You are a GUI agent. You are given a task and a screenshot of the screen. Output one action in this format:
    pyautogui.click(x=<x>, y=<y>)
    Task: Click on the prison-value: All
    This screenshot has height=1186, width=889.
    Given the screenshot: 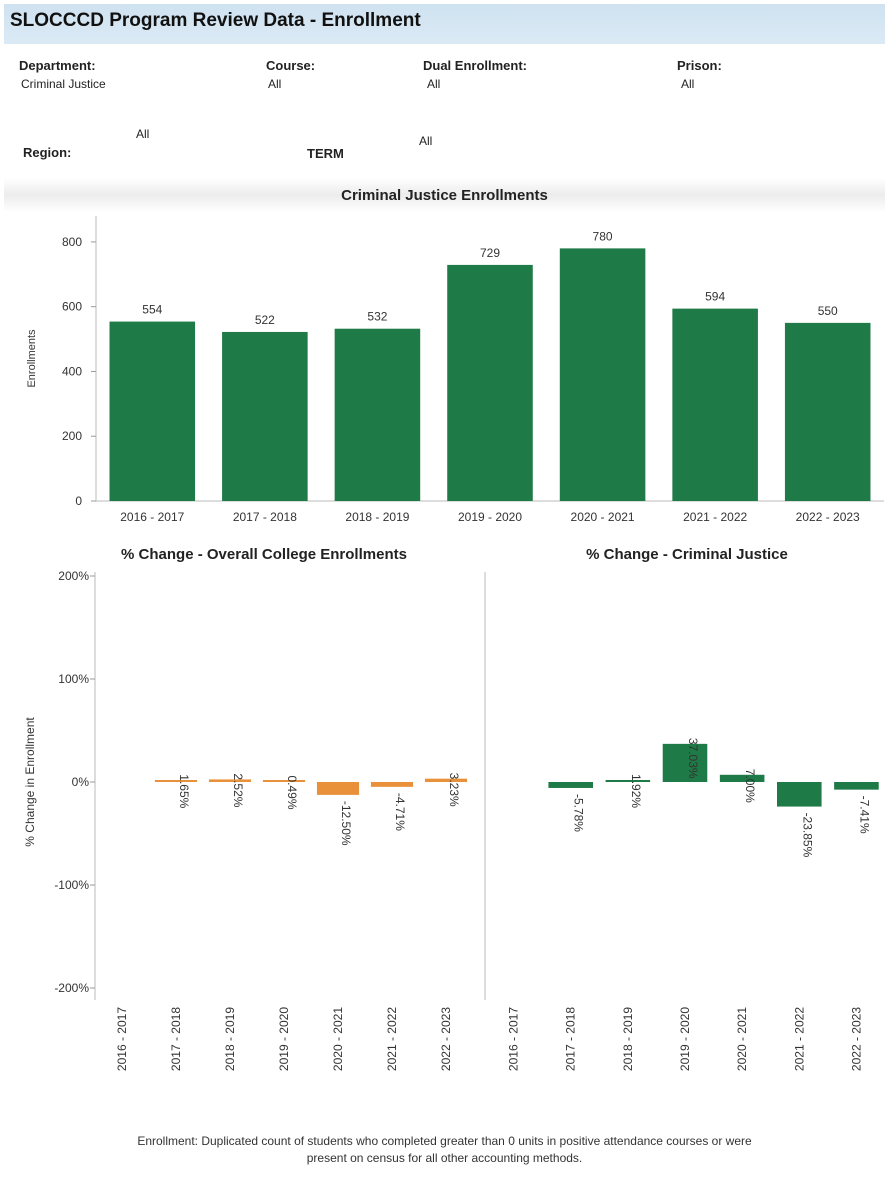 What is the action you would take?
    pyautogui.click(x=688, y=84)
    